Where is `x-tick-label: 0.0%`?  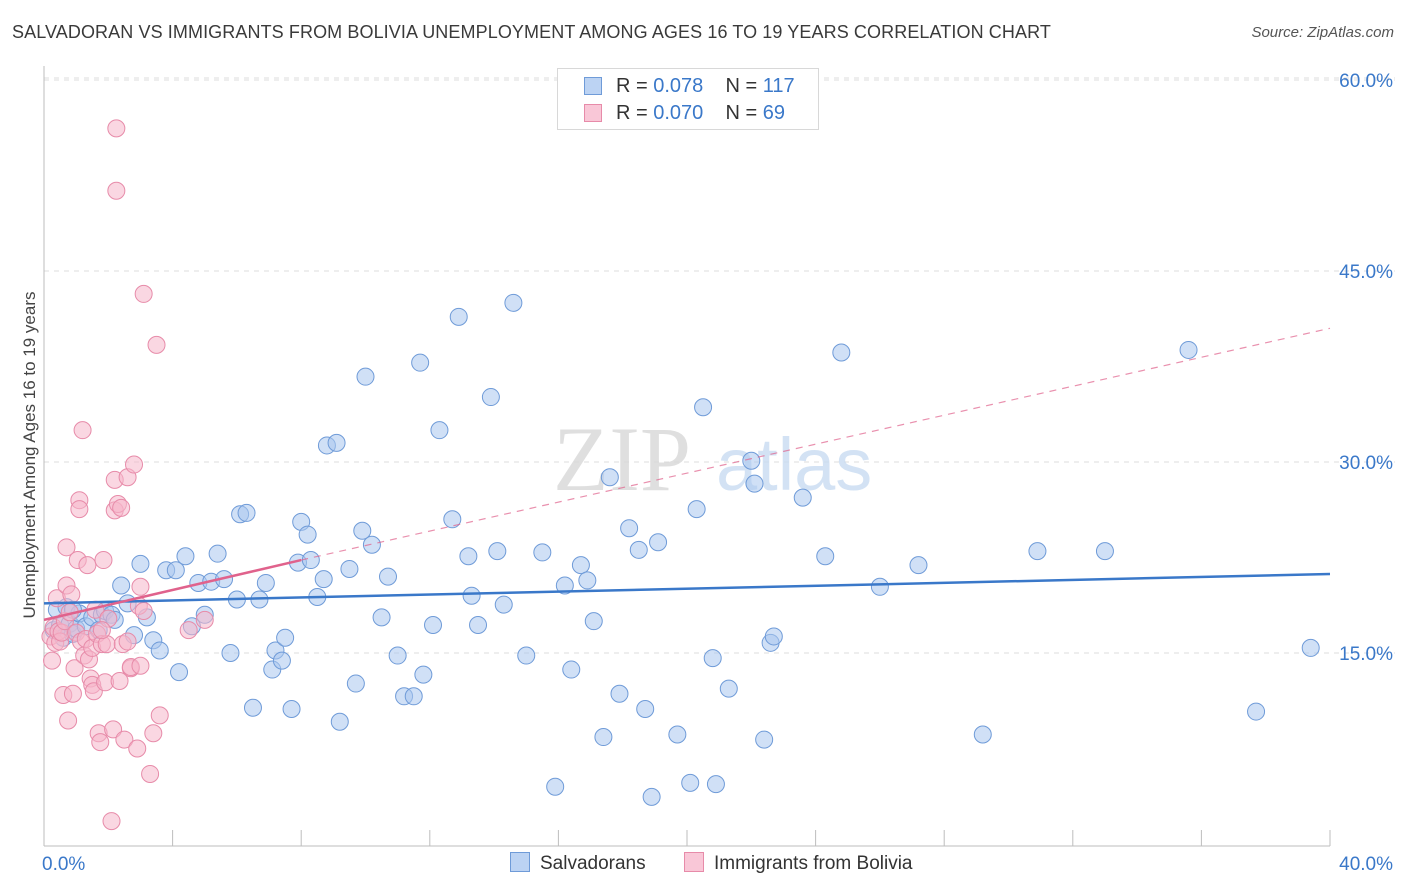
x-tick-label: 0.0% is located at coordinates (63, 864).